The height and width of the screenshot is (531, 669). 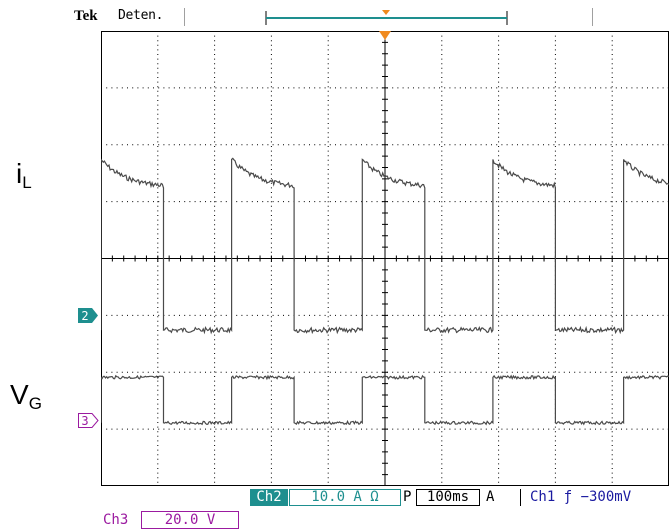 I want to click on trigger-position-marker, so click(x=385, y=35).